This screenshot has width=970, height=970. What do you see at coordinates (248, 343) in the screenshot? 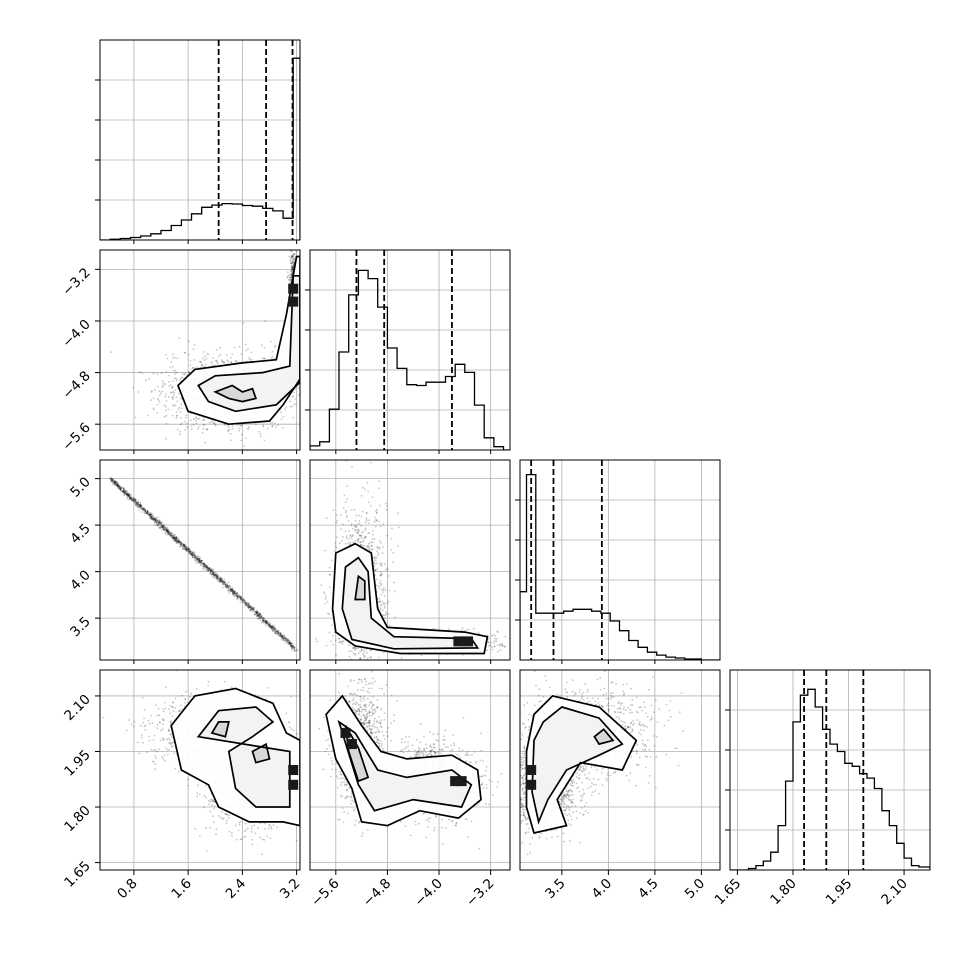
I see `contour-line` at bounding box center [248, 343].